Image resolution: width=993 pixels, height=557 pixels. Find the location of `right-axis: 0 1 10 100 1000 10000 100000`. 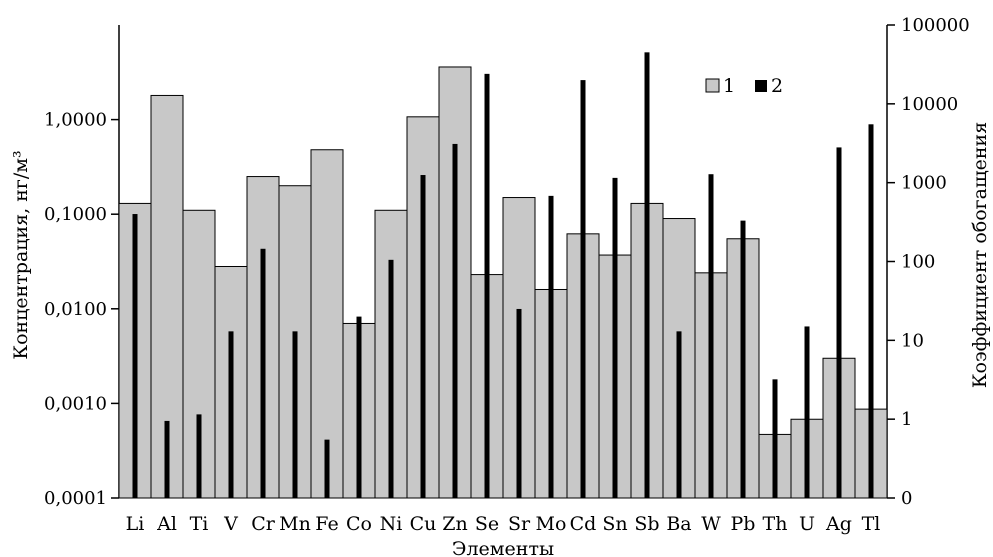

right-axis: 0 1 10 100 1000 10000 100000 is located at coordinates (928, 262).